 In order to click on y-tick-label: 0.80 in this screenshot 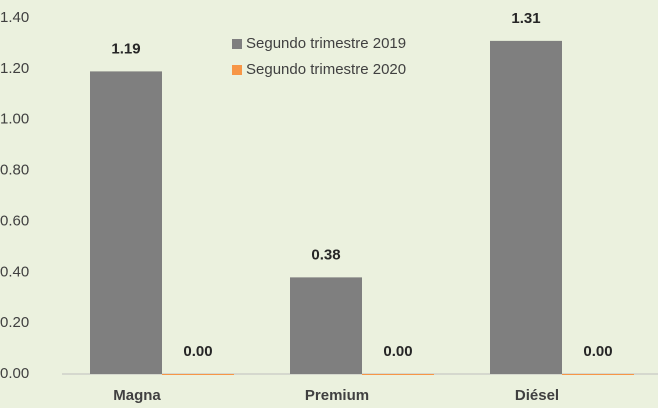, I will do `click(14, 170)`.